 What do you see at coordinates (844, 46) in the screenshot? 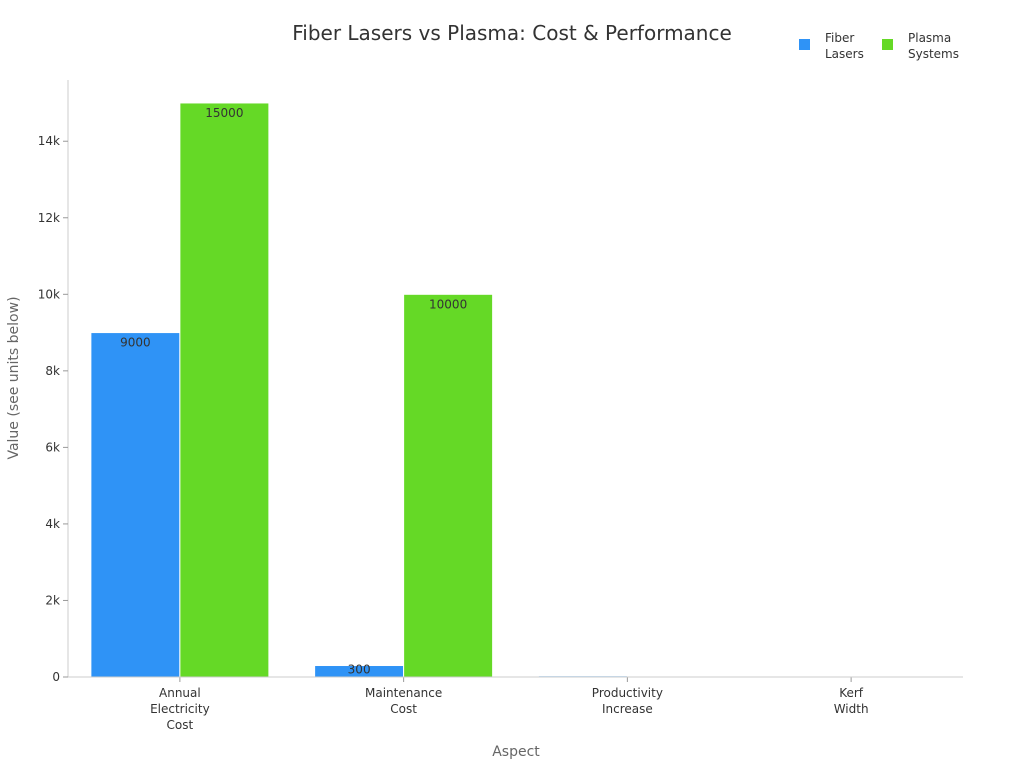
I see `legend-label: Fiber Lasers` at bounding box center [844, 46].